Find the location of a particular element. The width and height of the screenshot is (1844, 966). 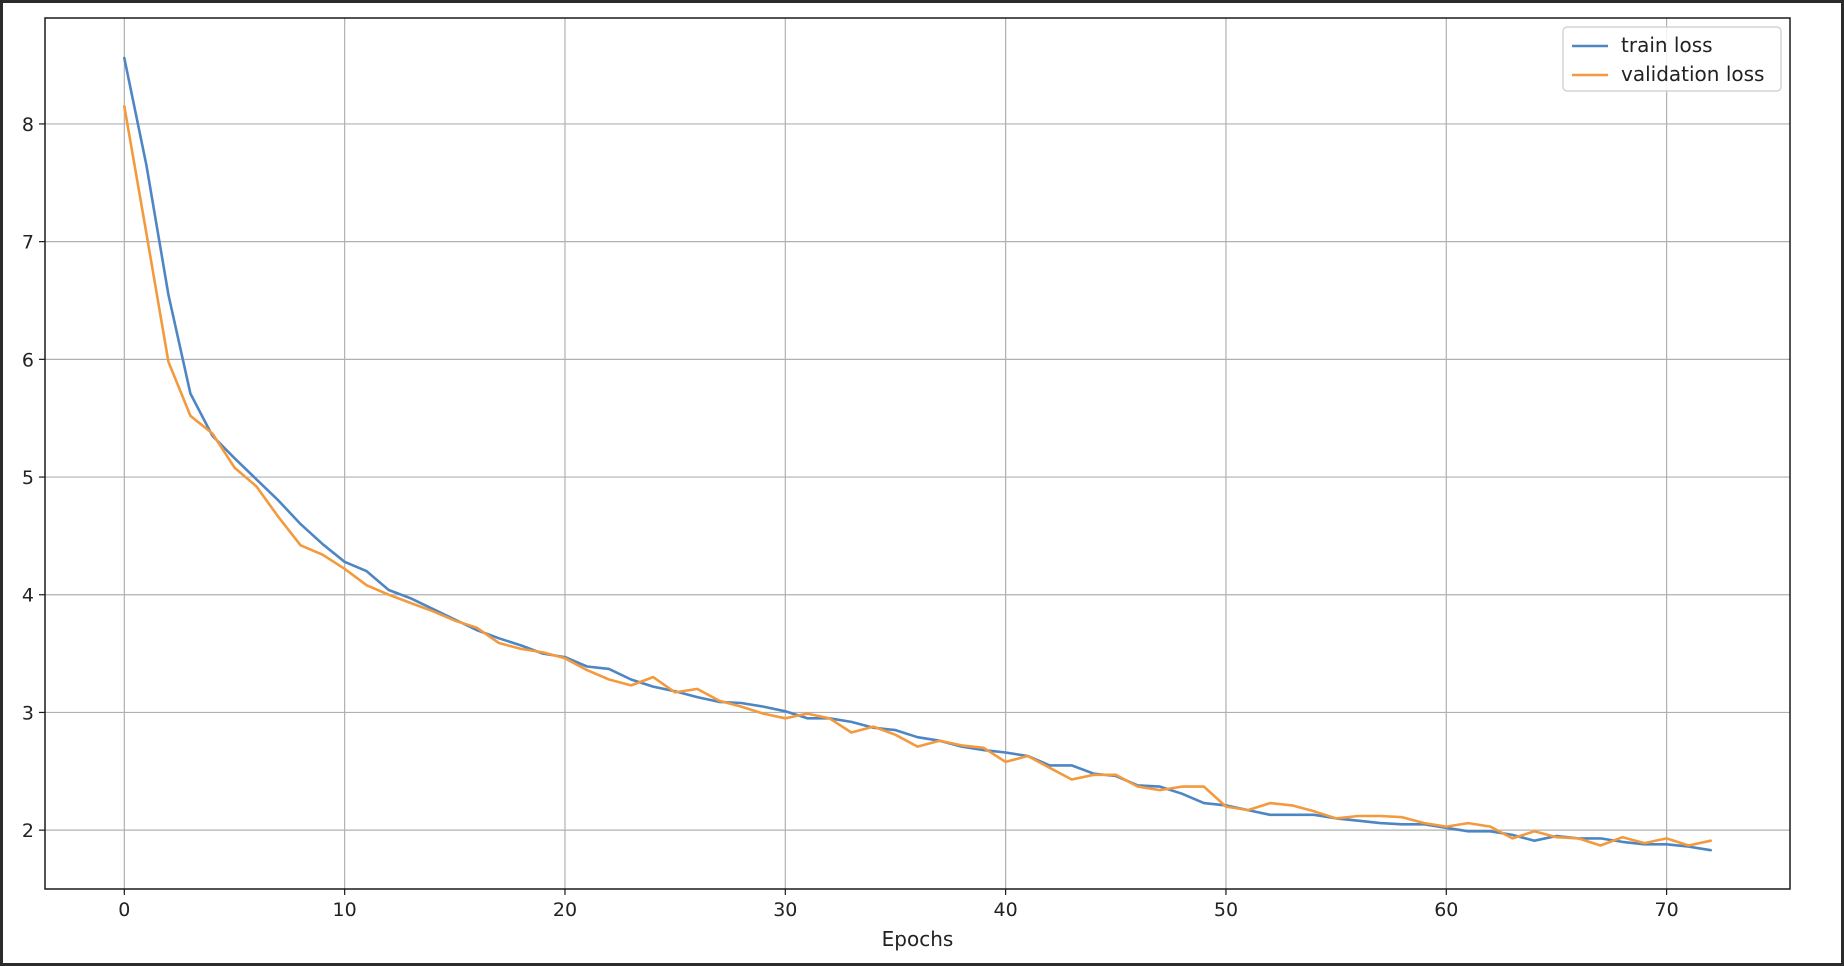

legend-label: train loss is located at coordinates (1667, 45).